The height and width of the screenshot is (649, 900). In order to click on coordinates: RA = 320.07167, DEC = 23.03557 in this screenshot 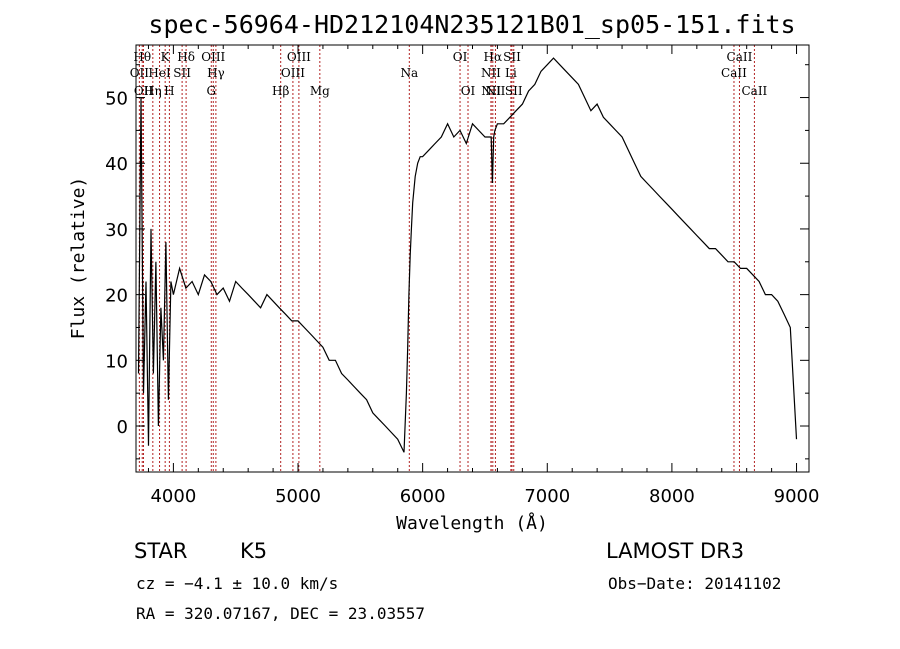, I will do `click(280, 613)`.